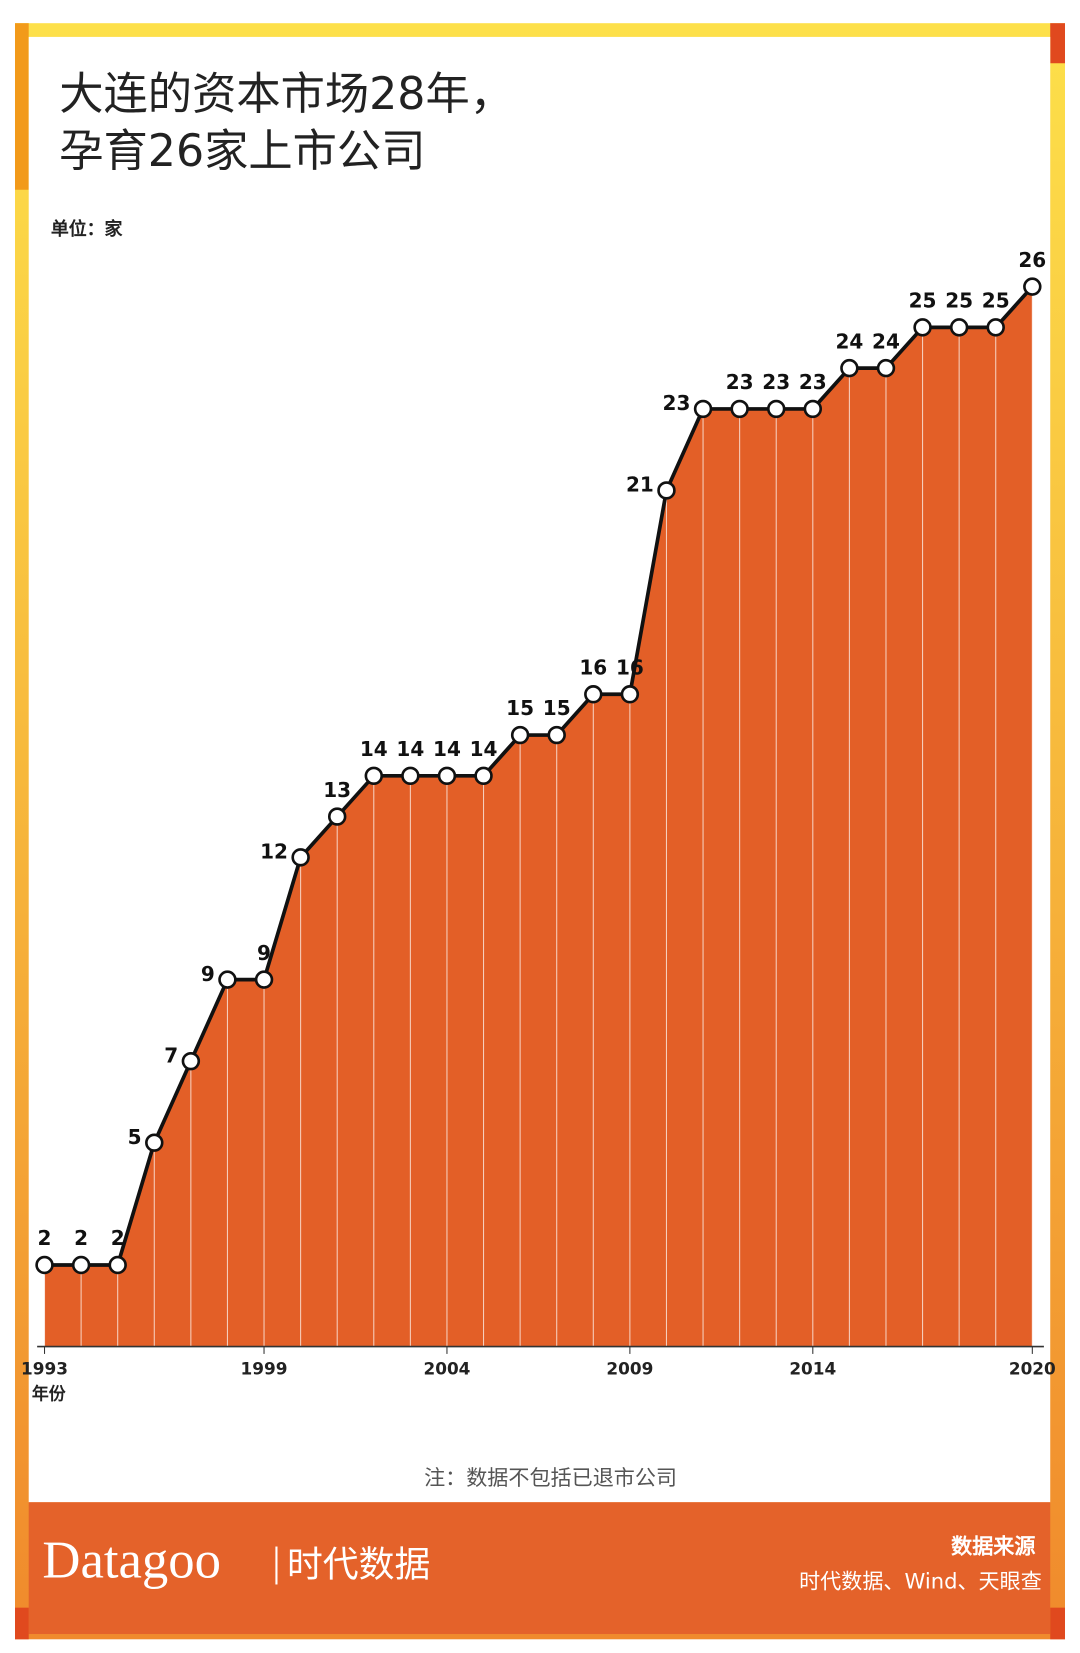 This screenshot has width=1080, height=1653. I want to click on x-tick-label: 2004, so click(446, 1369).